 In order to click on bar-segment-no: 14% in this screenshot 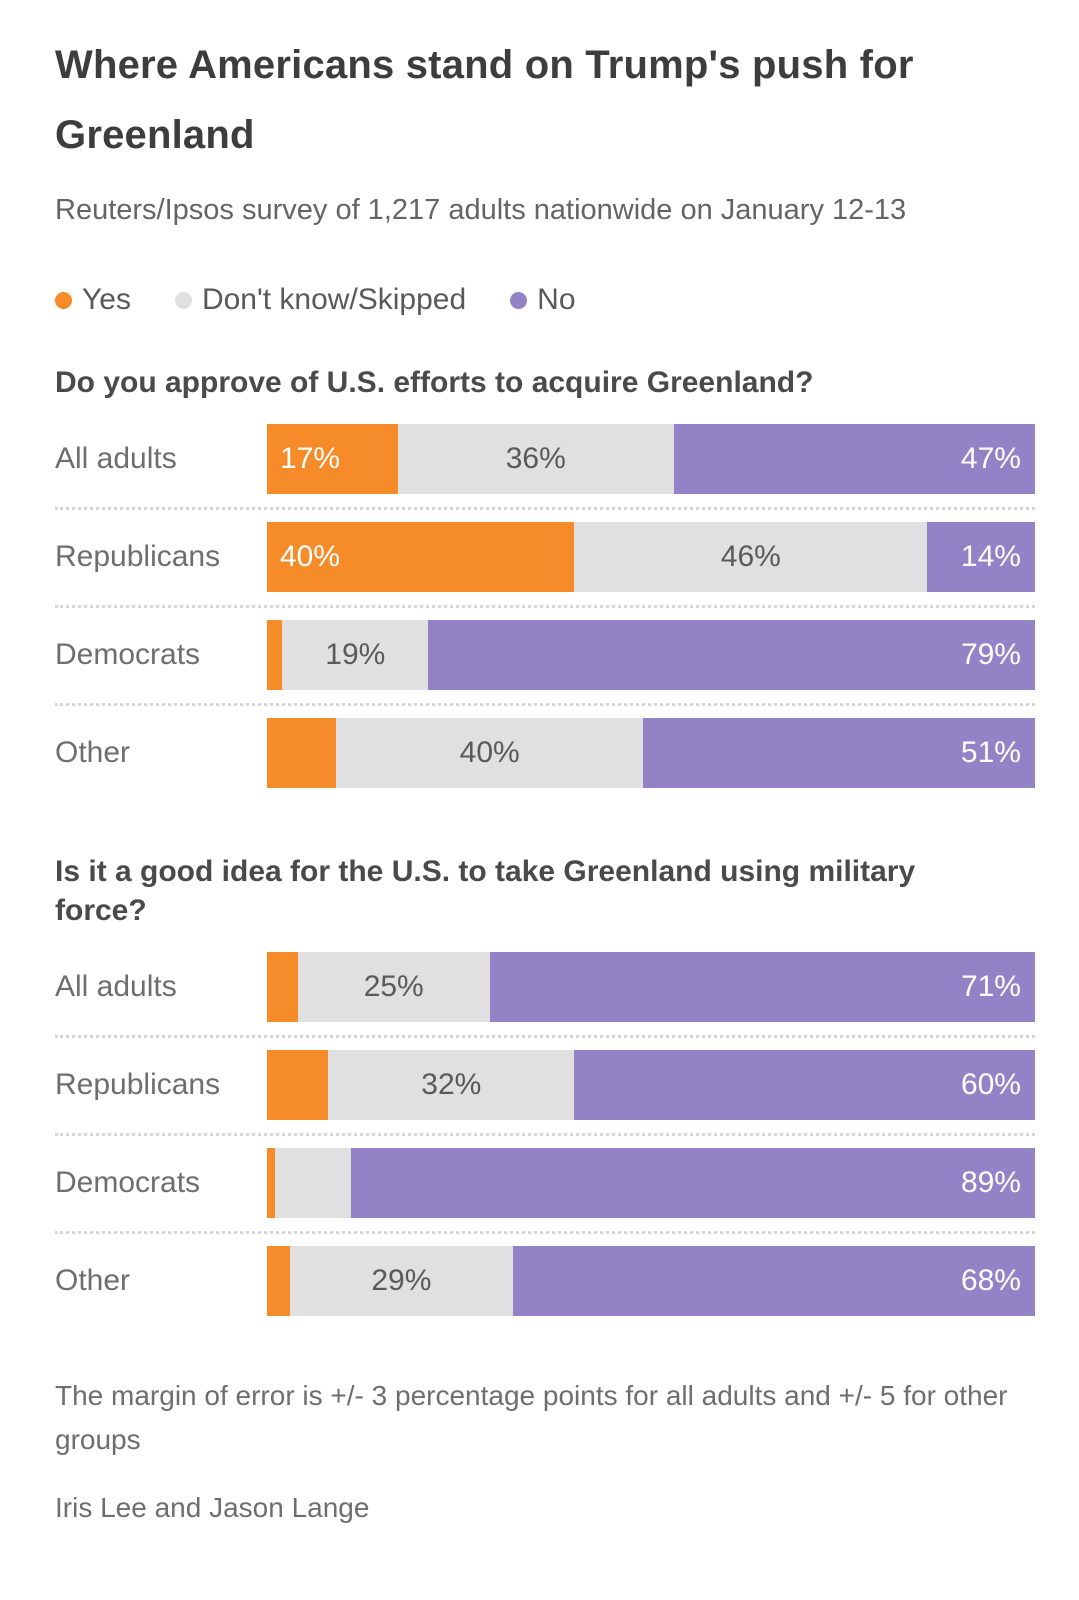, I will do `click(981, 557)`.